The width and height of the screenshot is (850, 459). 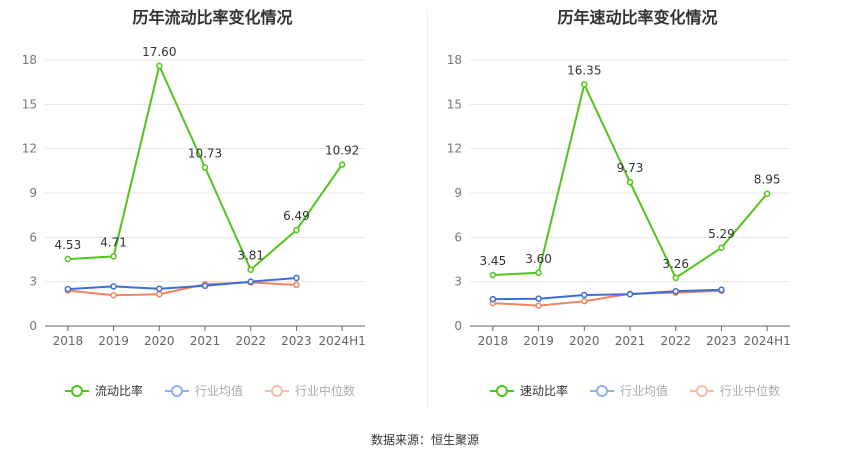 I want to click on data-label: 16.35, so click(x=584, y=70).